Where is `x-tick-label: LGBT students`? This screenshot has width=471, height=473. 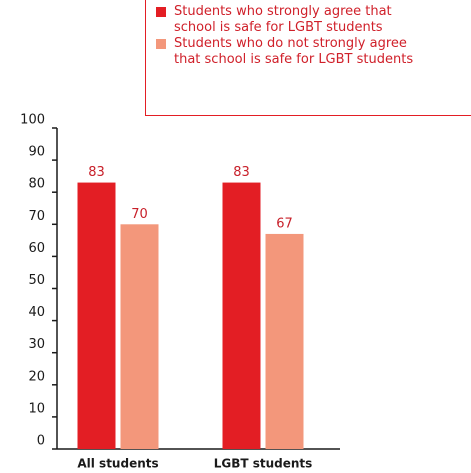
x-tick-label: LGBT students is located at coordinates (263, 464).